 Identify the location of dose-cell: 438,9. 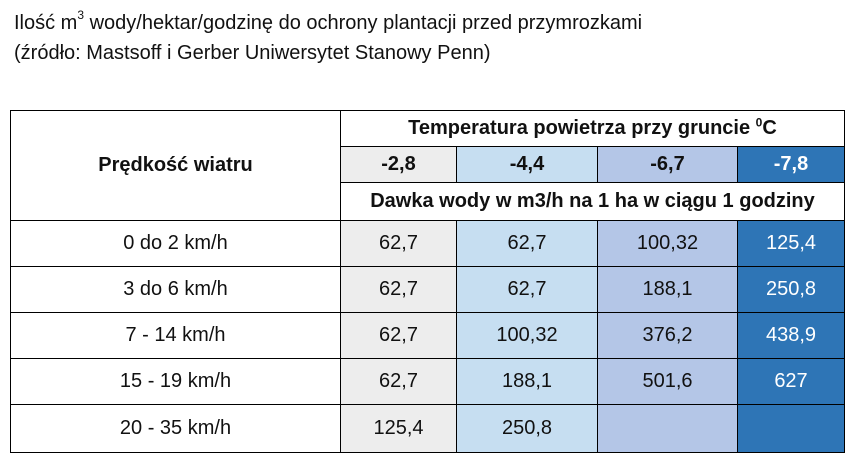
(791, 335).